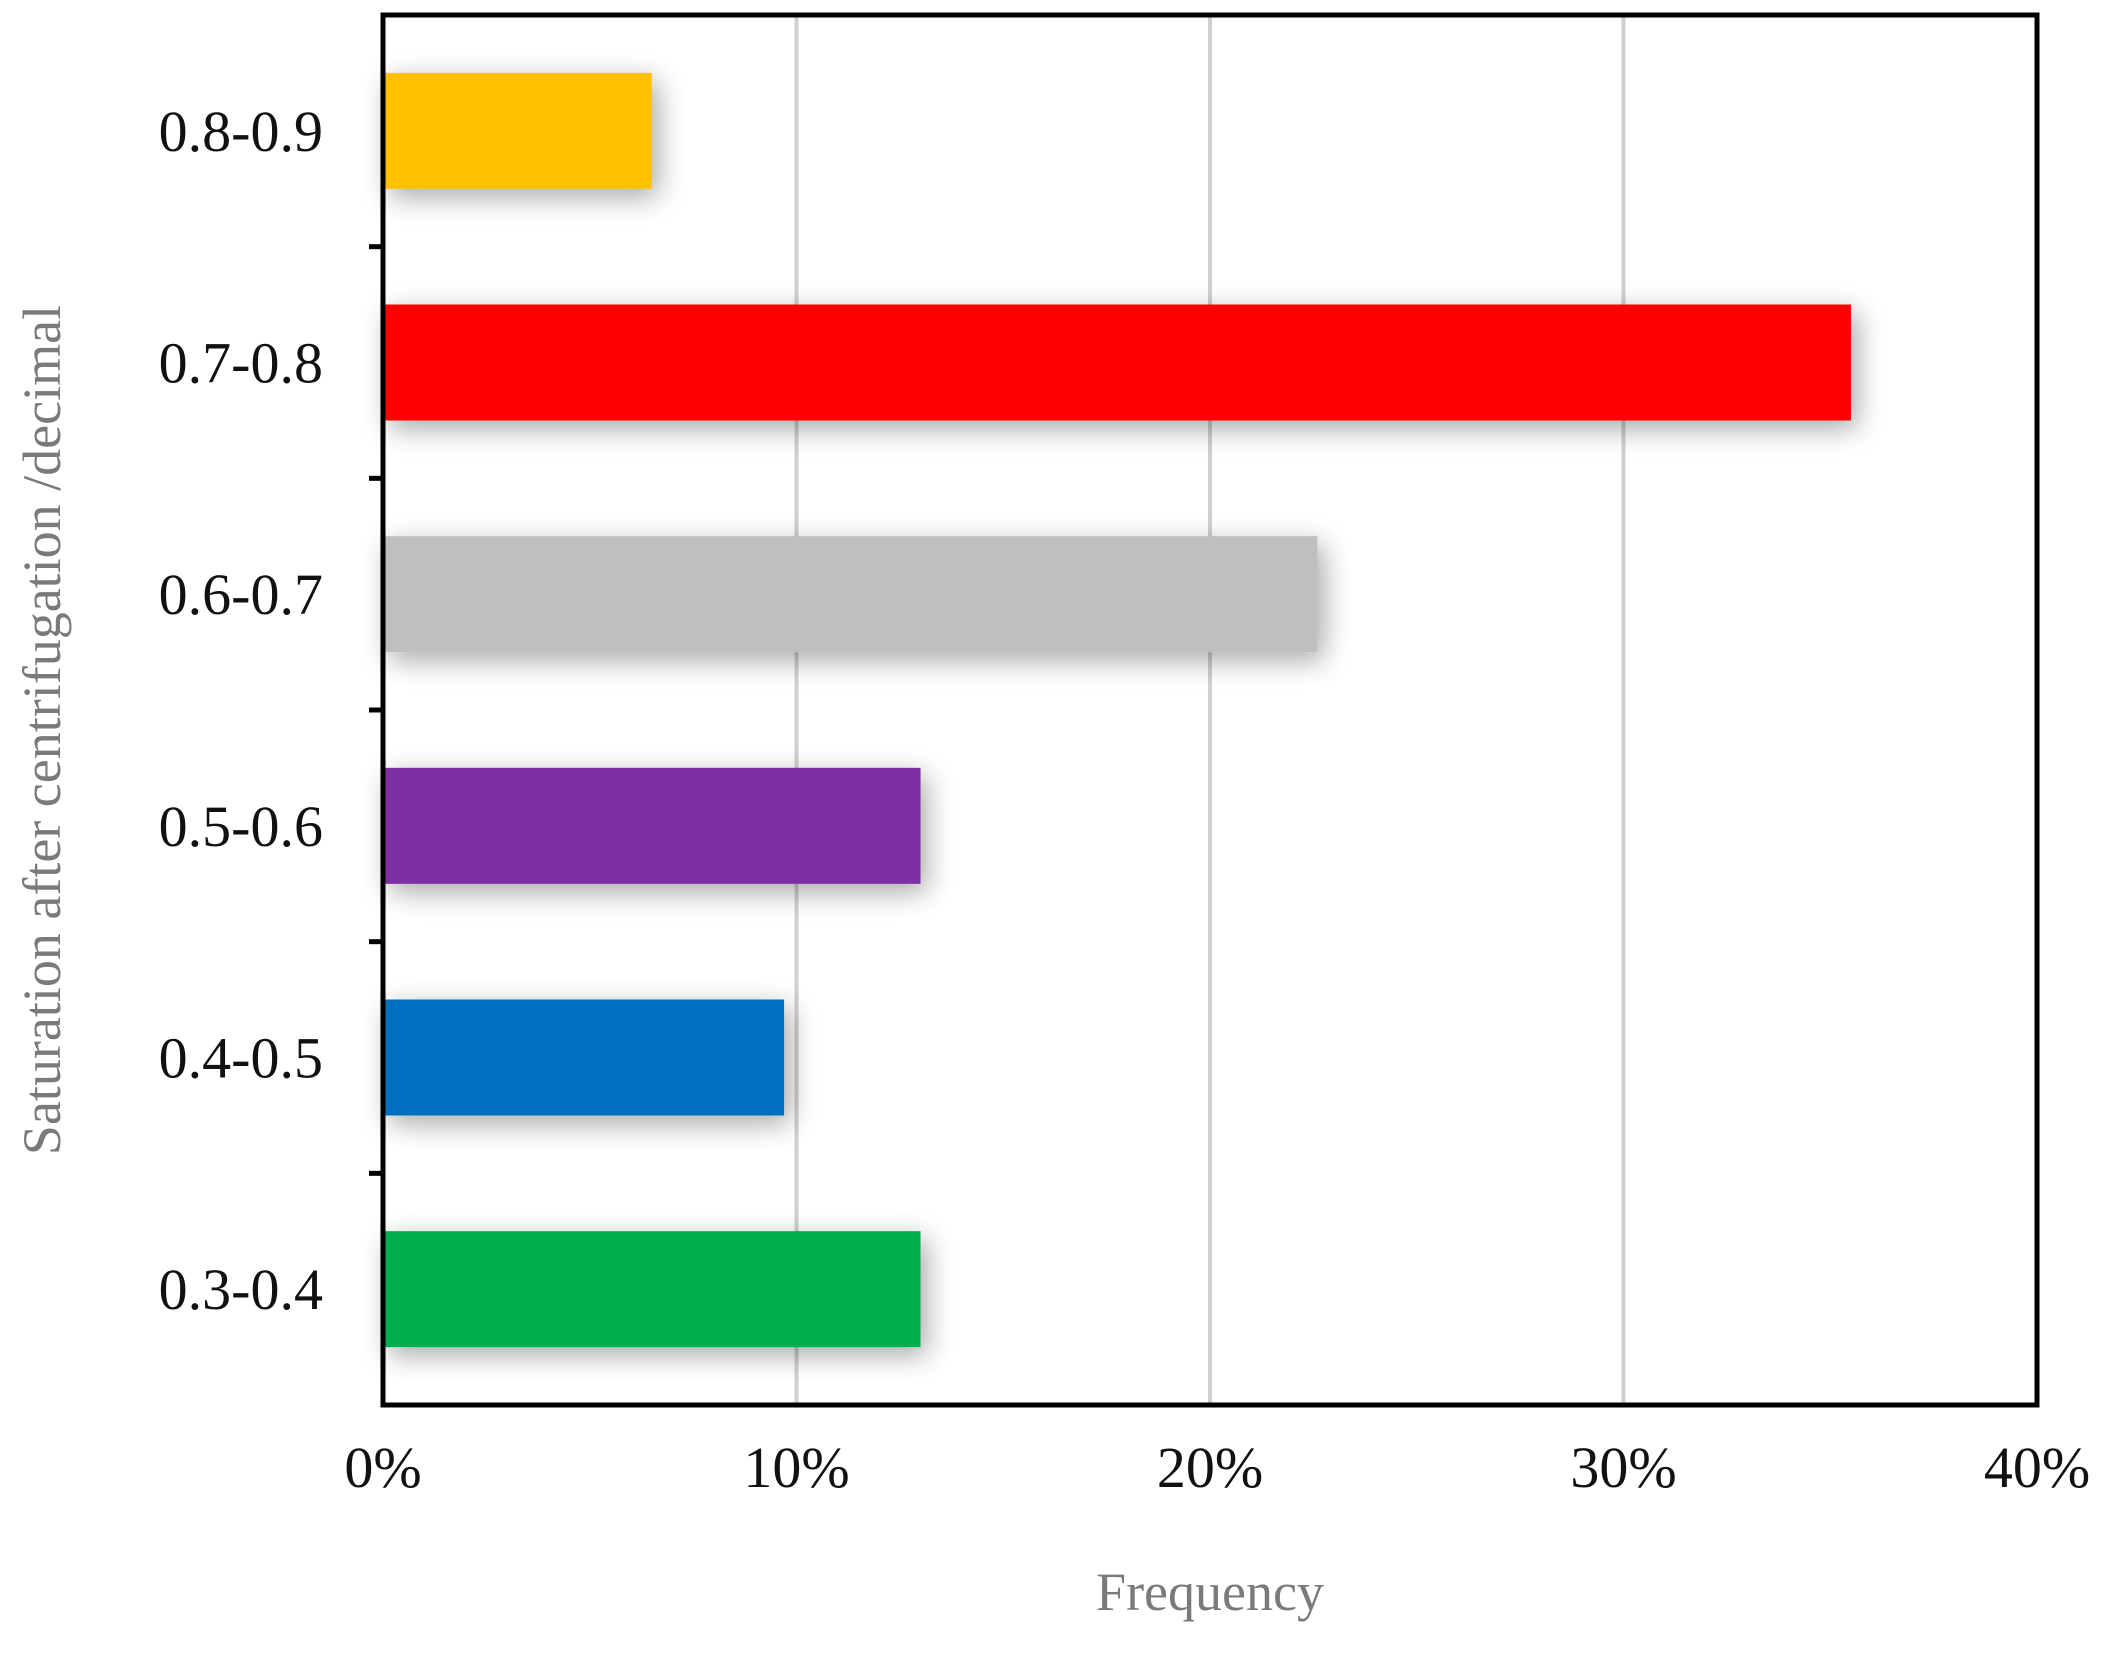 The height and width of the screenshot is (1656, 2121). Describe the element at coordinates (376, 710) in the screenshot. I see `axis-ticks` at that location.